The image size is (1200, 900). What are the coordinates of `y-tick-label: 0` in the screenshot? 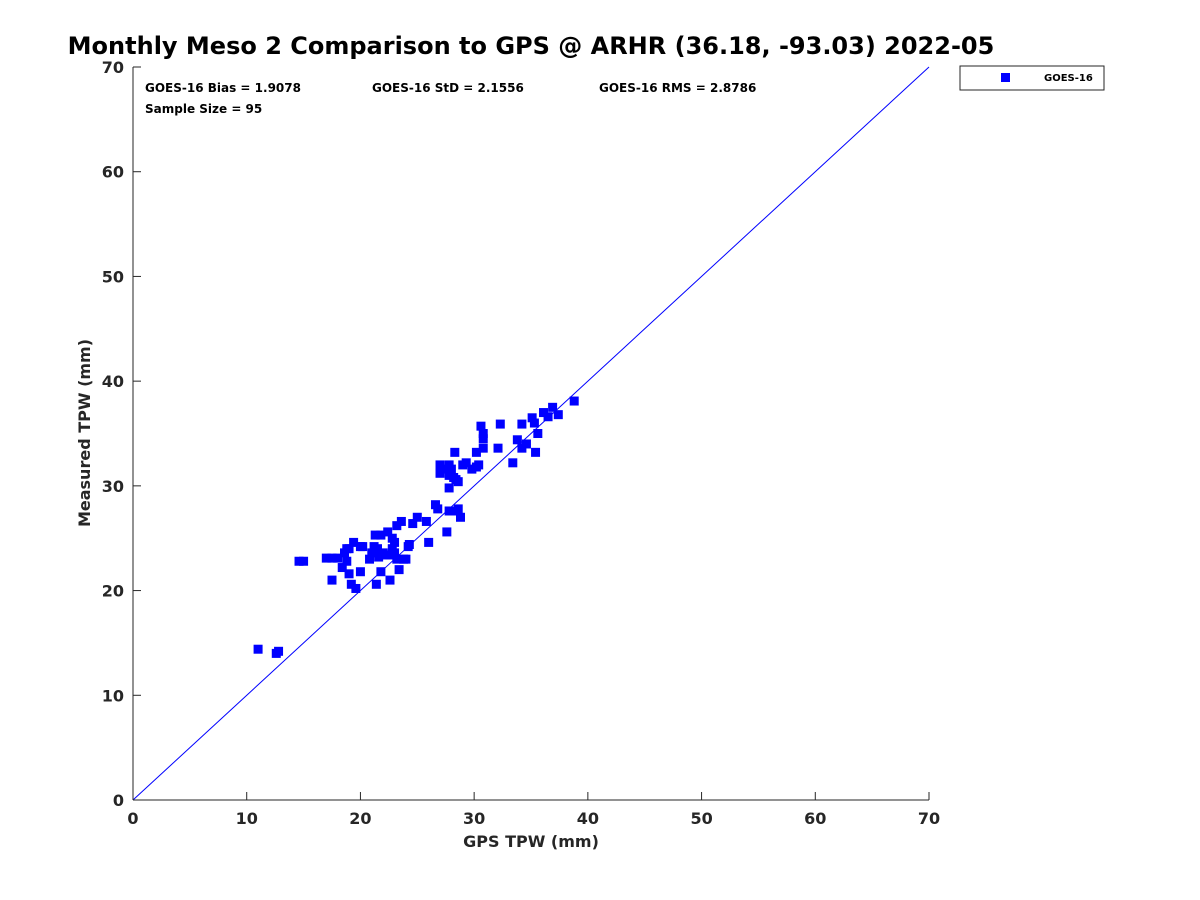 It's located at (118, 800).